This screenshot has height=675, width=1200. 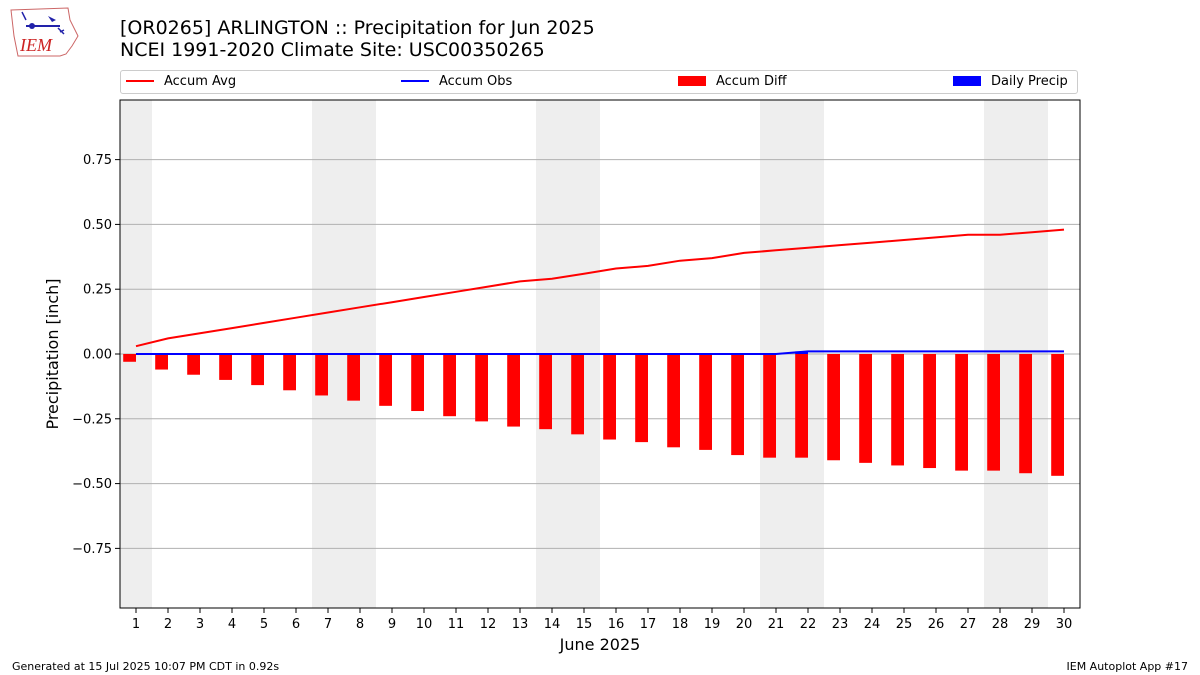 What do you see at coordinates (776, 624) in the screenshot?
I see `x-tick-label: 21` at bounding box center [776, 624].